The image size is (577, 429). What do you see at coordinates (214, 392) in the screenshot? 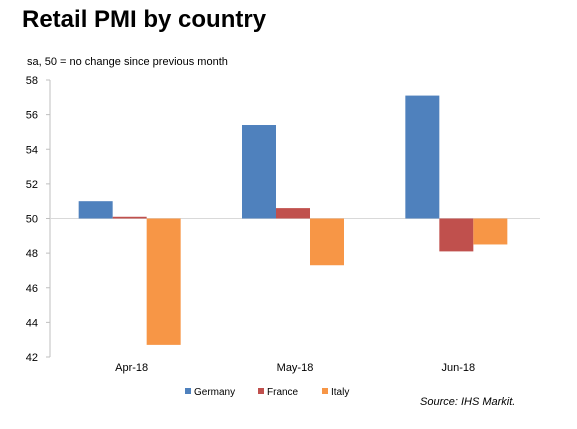
I see `legend-label-germany: Germany` at bounding box center [214, 392].